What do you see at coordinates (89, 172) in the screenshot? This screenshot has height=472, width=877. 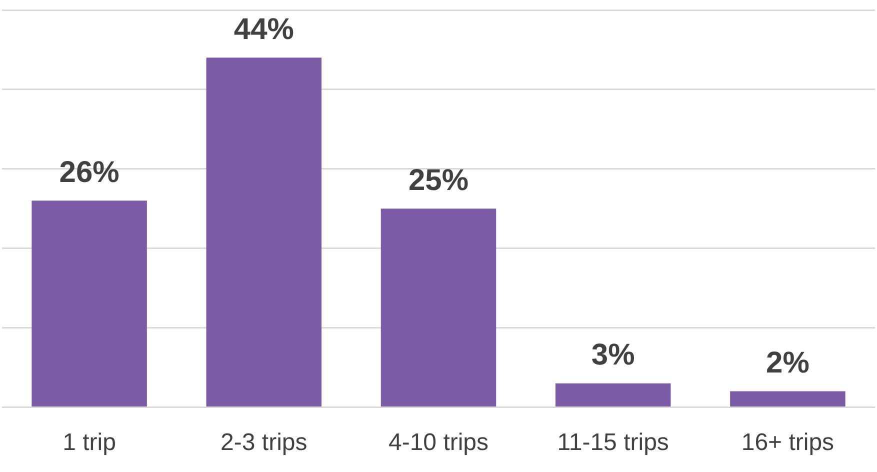 I see `data-label: 26%` at bounding box center [89, 172].